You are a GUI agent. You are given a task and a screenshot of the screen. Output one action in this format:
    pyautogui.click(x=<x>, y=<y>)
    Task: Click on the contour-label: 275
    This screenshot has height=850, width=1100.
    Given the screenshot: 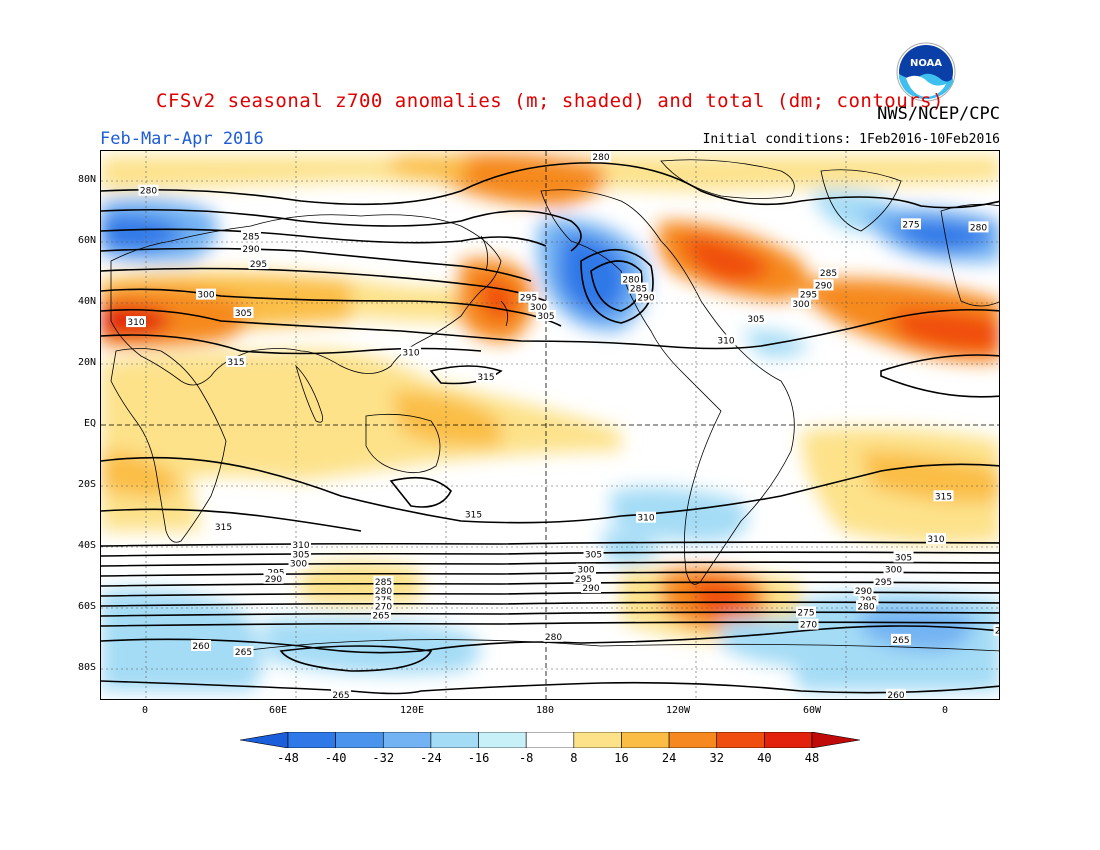 What is the action you would take?
    pyautogui.click(x=806, y=612)
    